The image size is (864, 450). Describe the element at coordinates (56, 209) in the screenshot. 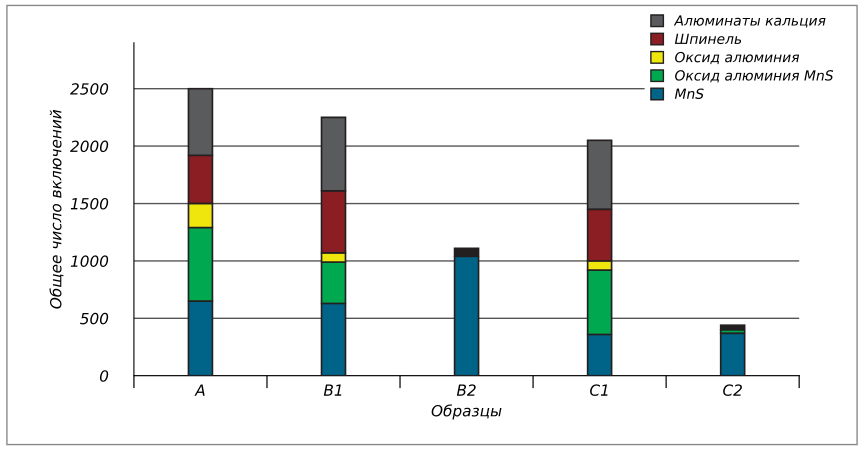

I see `y-axis-title: Общее число включений` at that location.